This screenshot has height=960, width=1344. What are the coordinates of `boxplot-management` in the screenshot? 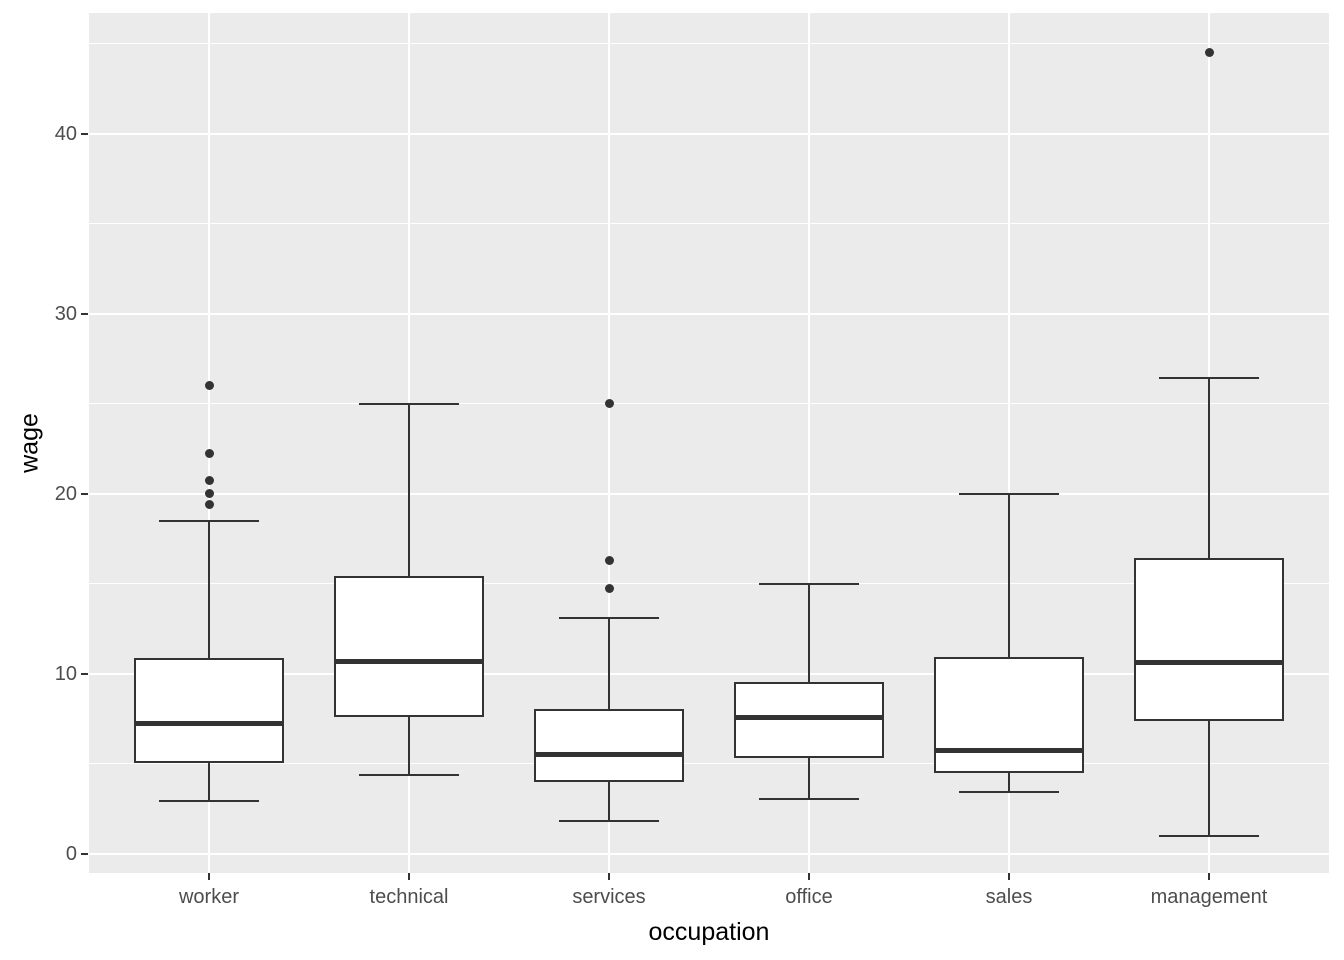 It's located at (1209, 640).